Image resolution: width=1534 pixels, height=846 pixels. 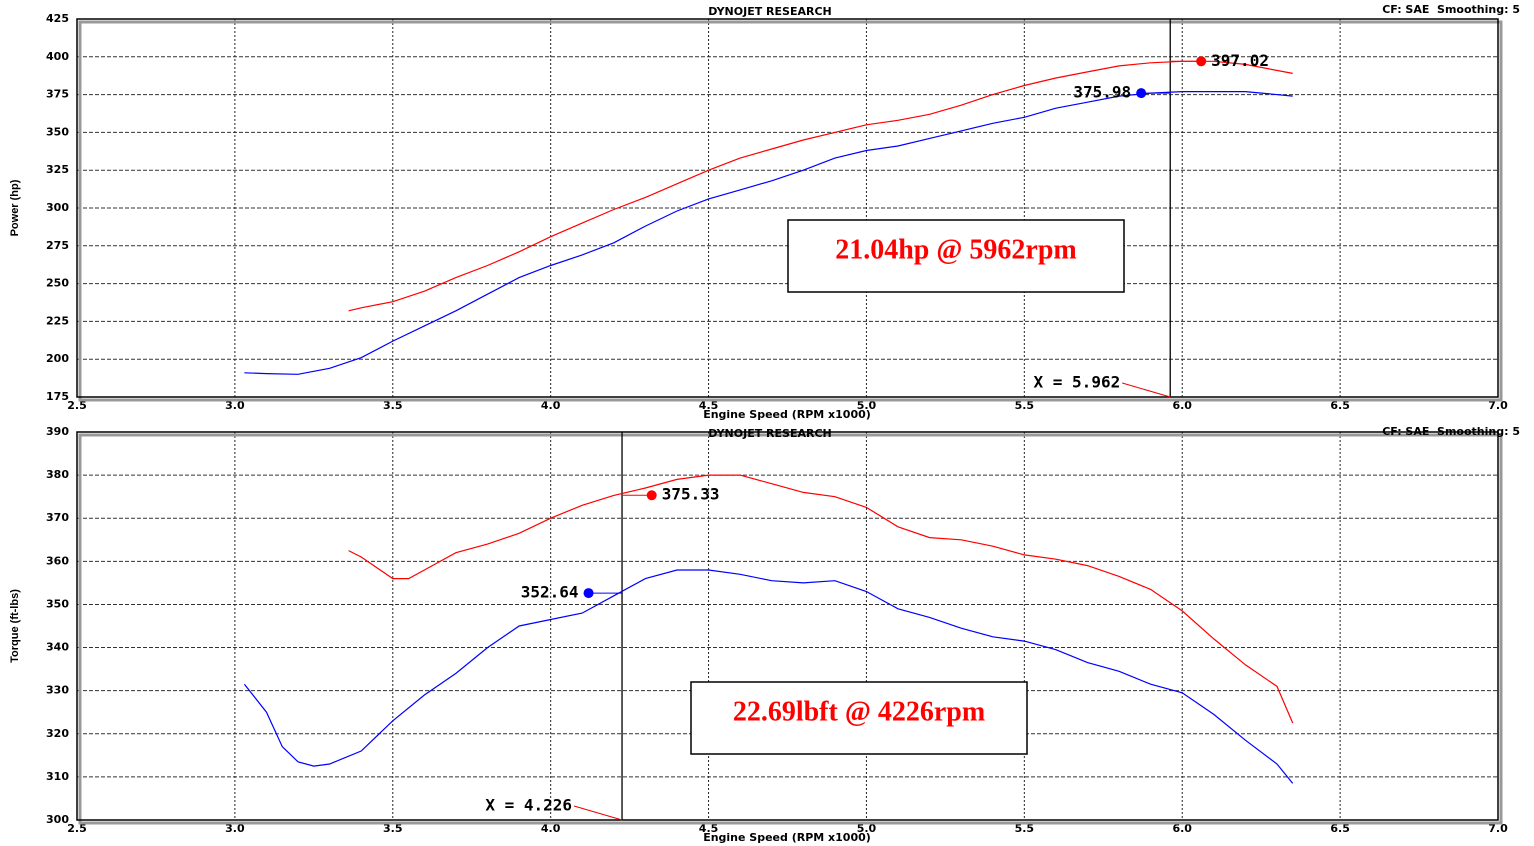 What do you see at coordinates (57, 245) in the screenshot?
I see `y-tick-label: 275` at bounding box center [57, 245].